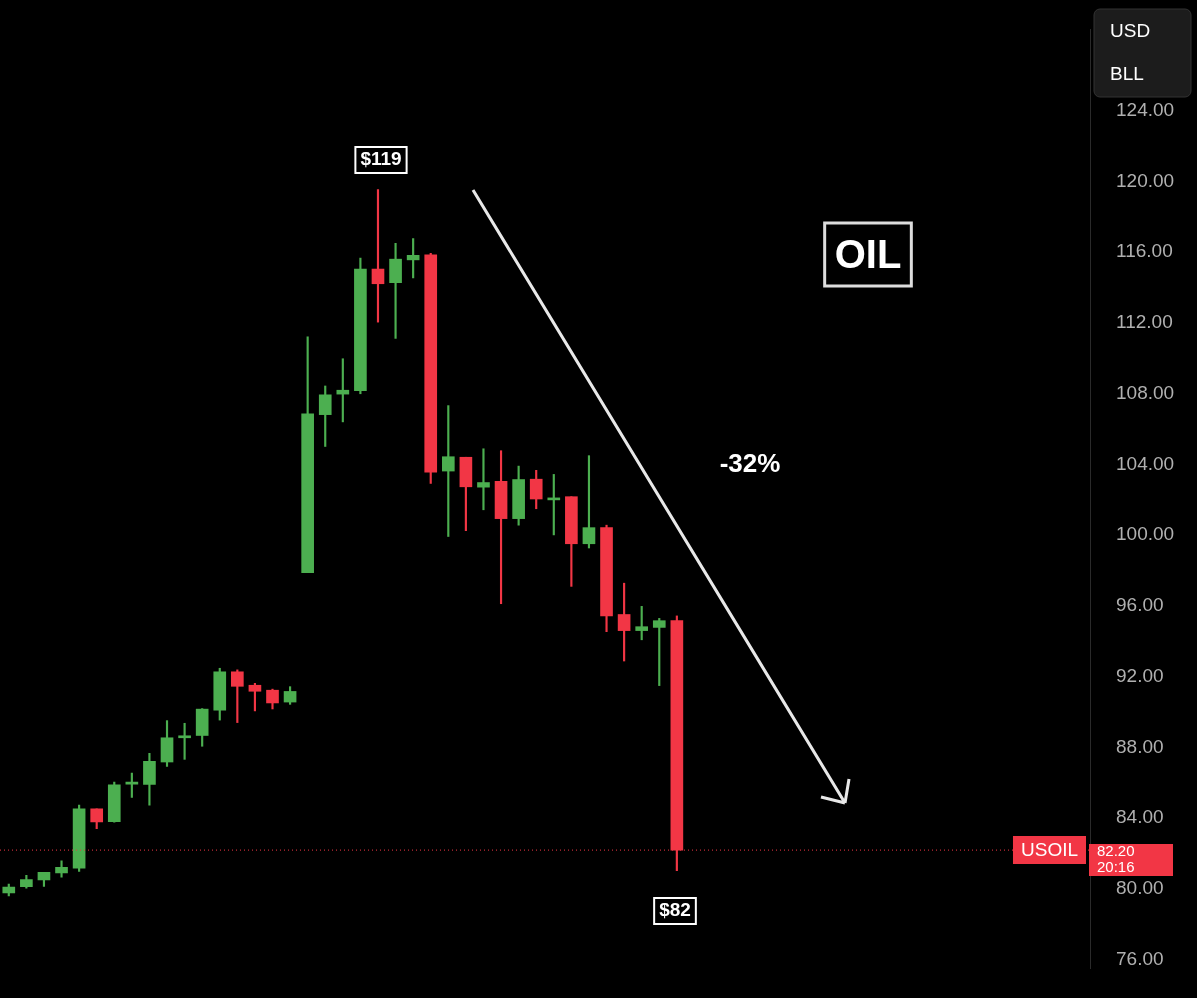  Describe the element at coordinates (1145, 180) in the screenshot. I see `y-tick-label: 120.00` at that location.